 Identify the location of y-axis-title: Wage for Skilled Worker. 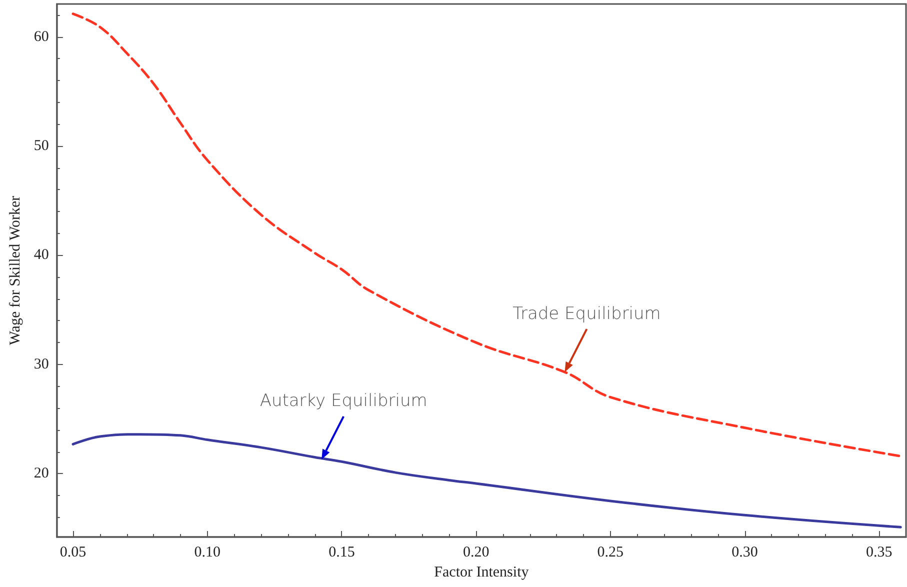
(16, 271).